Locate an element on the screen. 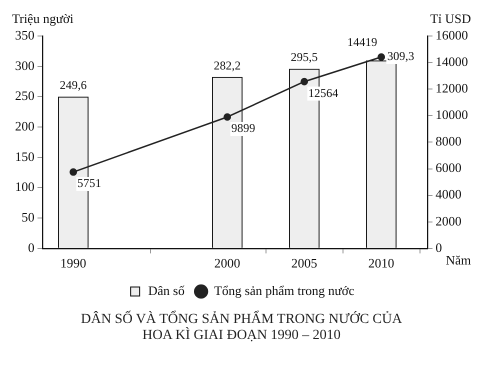  y-tick-label: 100 is located at coordinates (24, 186).